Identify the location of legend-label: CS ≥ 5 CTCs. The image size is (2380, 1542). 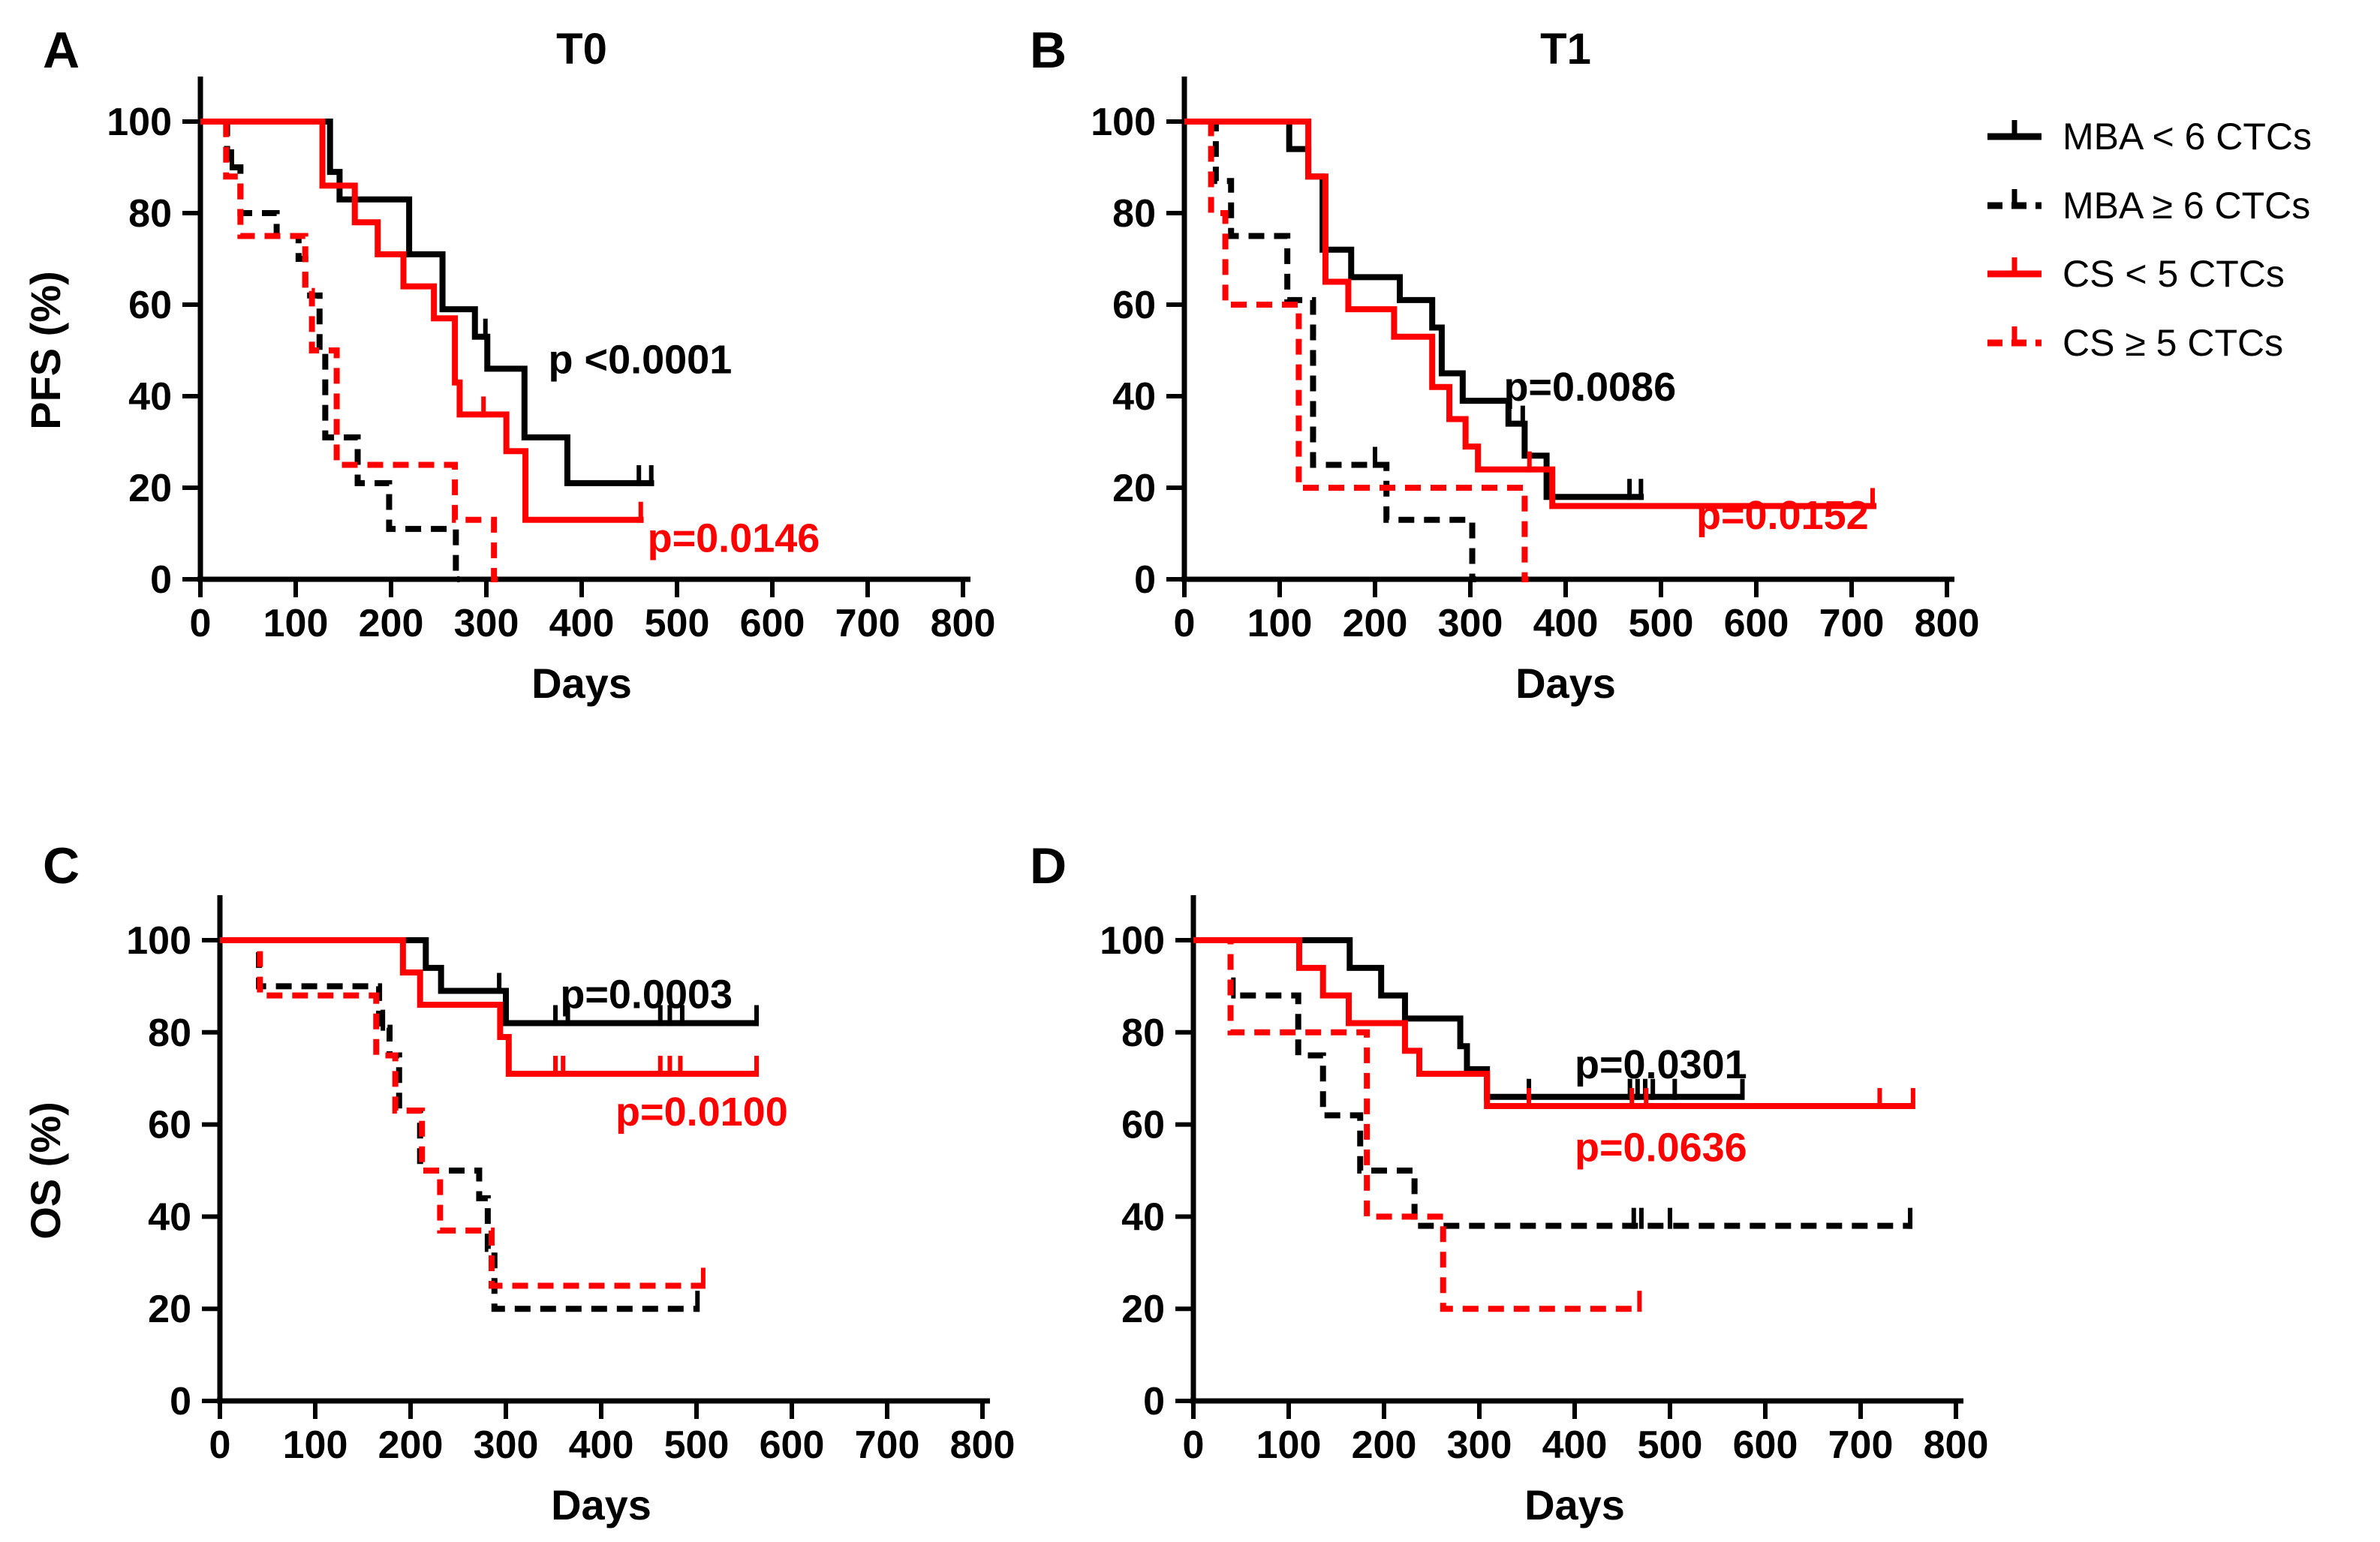
(2173, 343).